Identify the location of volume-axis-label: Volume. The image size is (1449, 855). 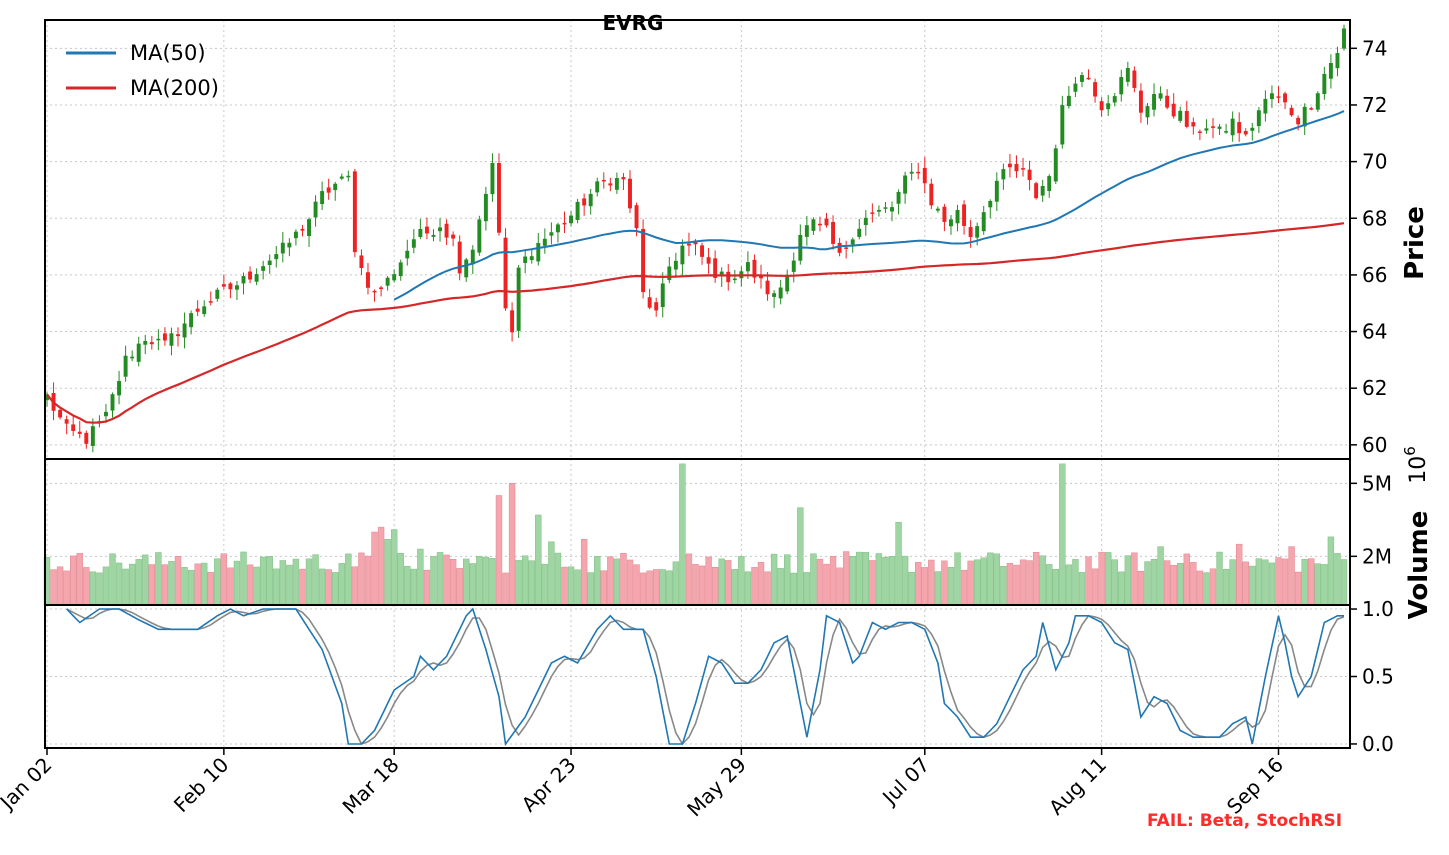
(1419, 565).